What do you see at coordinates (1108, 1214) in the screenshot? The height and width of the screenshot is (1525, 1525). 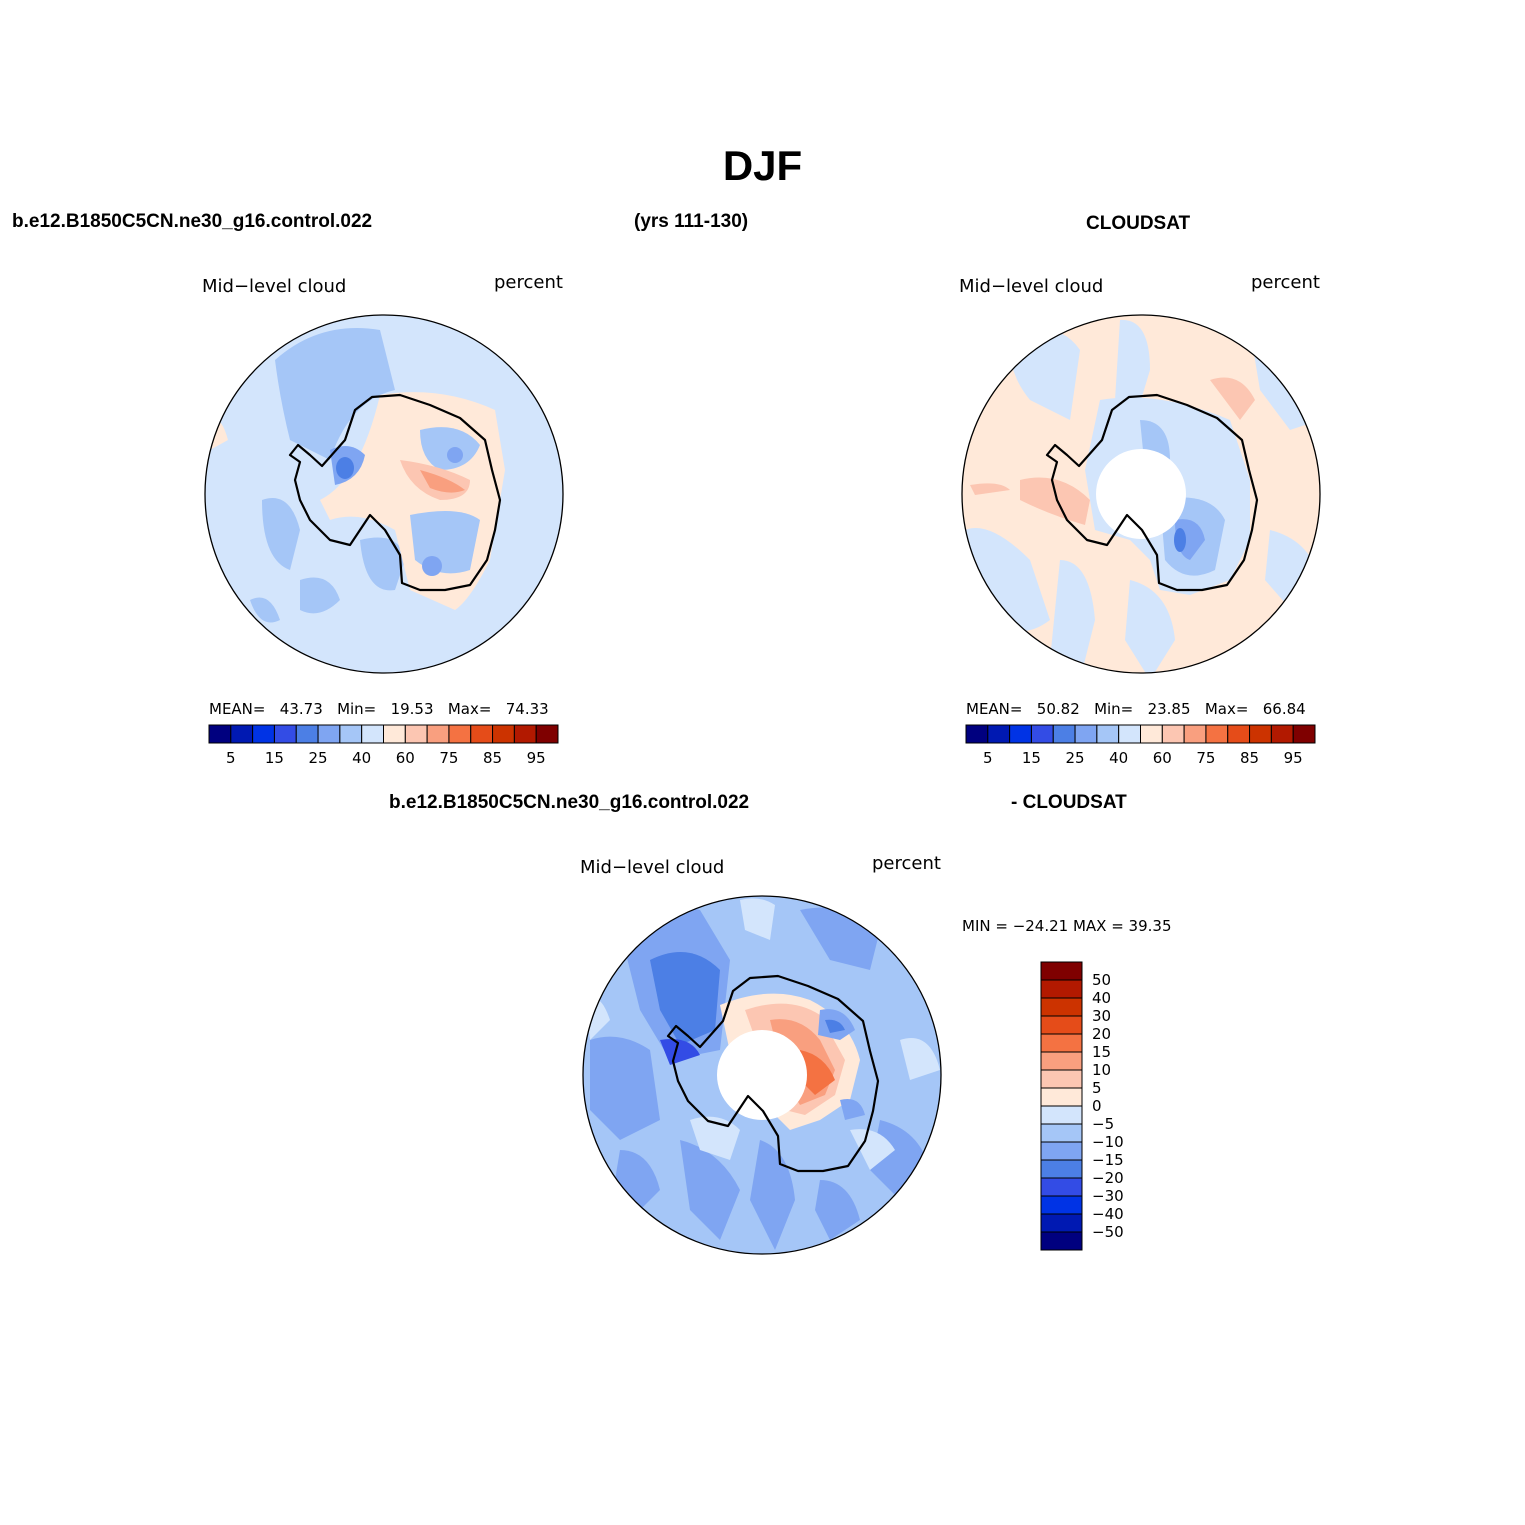 I see `colorbar-tick-label: −40` at bounding box center [1108, 1214].